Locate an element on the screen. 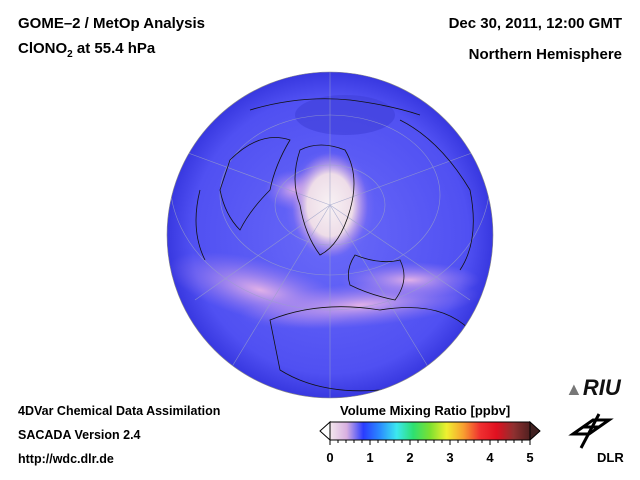  colorbar-tick-label: 1 is located at coordinates (370, 457).